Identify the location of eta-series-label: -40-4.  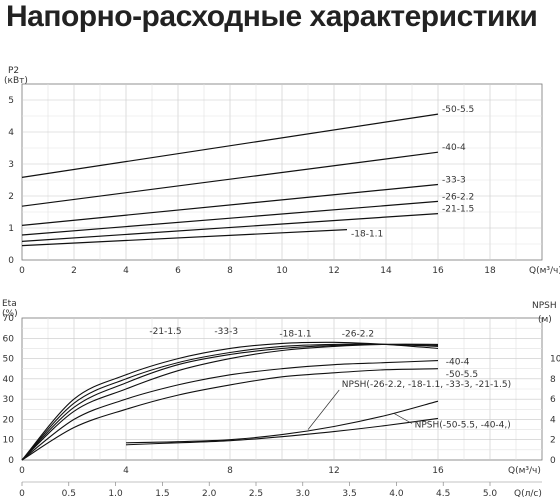
(458, 363).